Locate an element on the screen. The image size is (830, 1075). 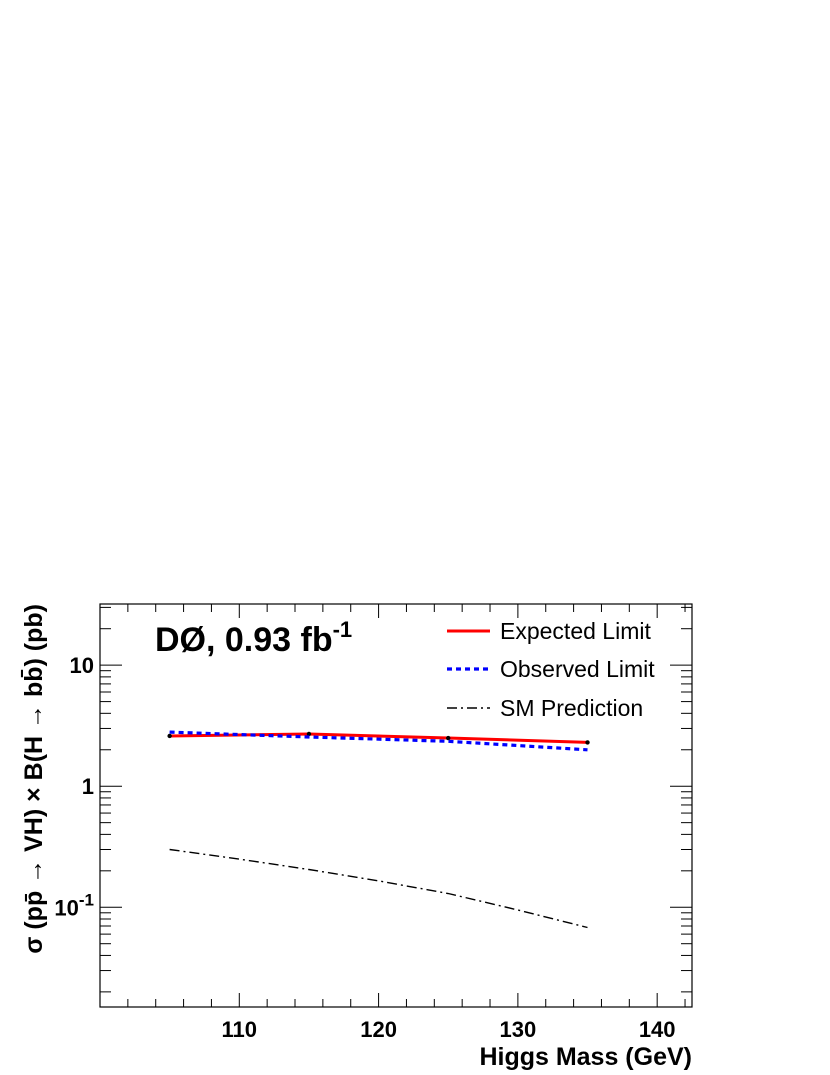
y-tick-label: 10 is located at coordinates (82, 665).